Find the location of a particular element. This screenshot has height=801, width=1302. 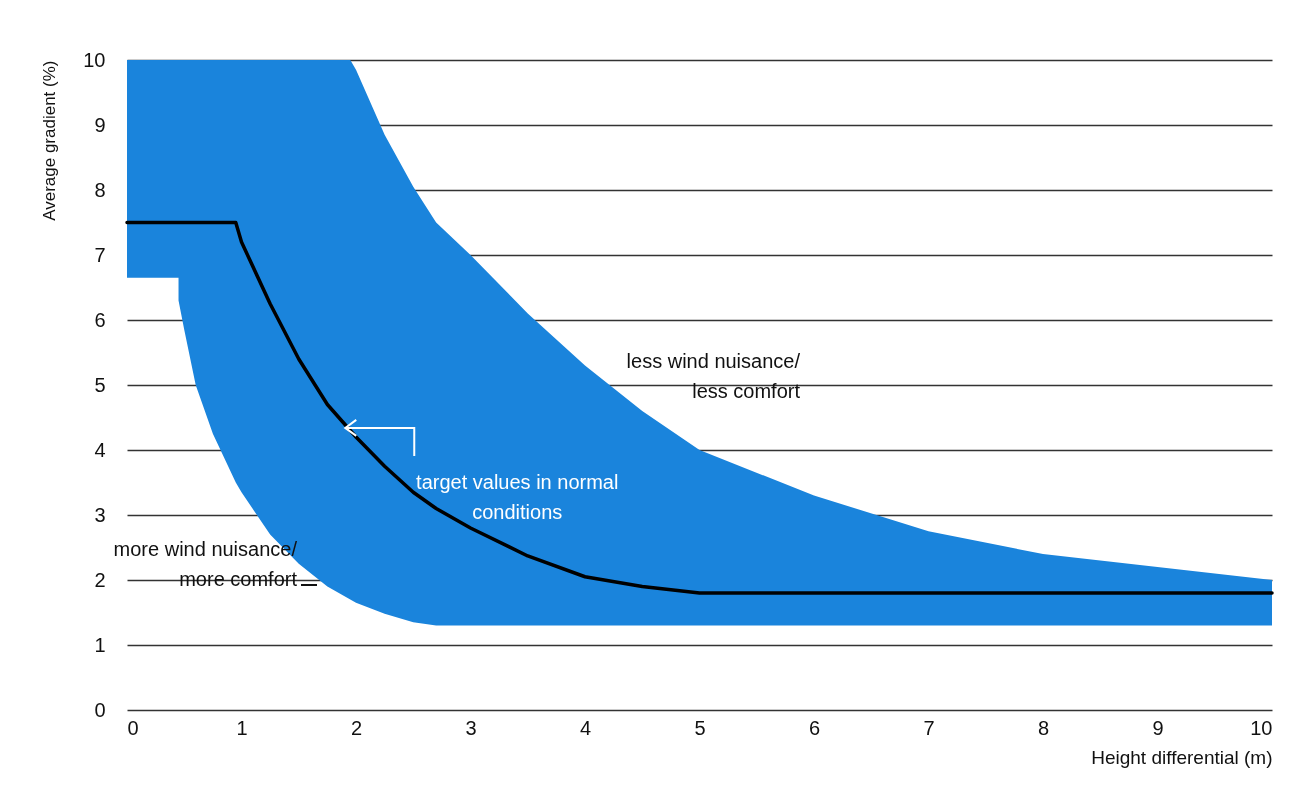

y-tick-label: 3 is located at coordinates (100, 514).